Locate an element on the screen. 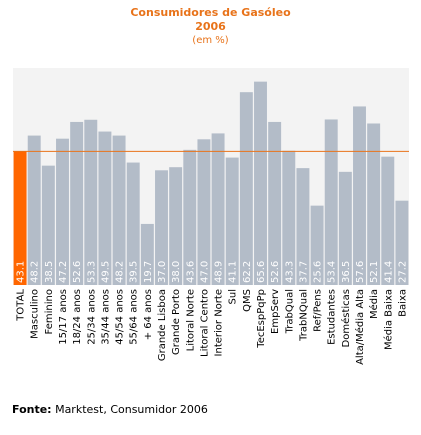  chart-subtitle: 2006 is located at coordinates (210, 26).